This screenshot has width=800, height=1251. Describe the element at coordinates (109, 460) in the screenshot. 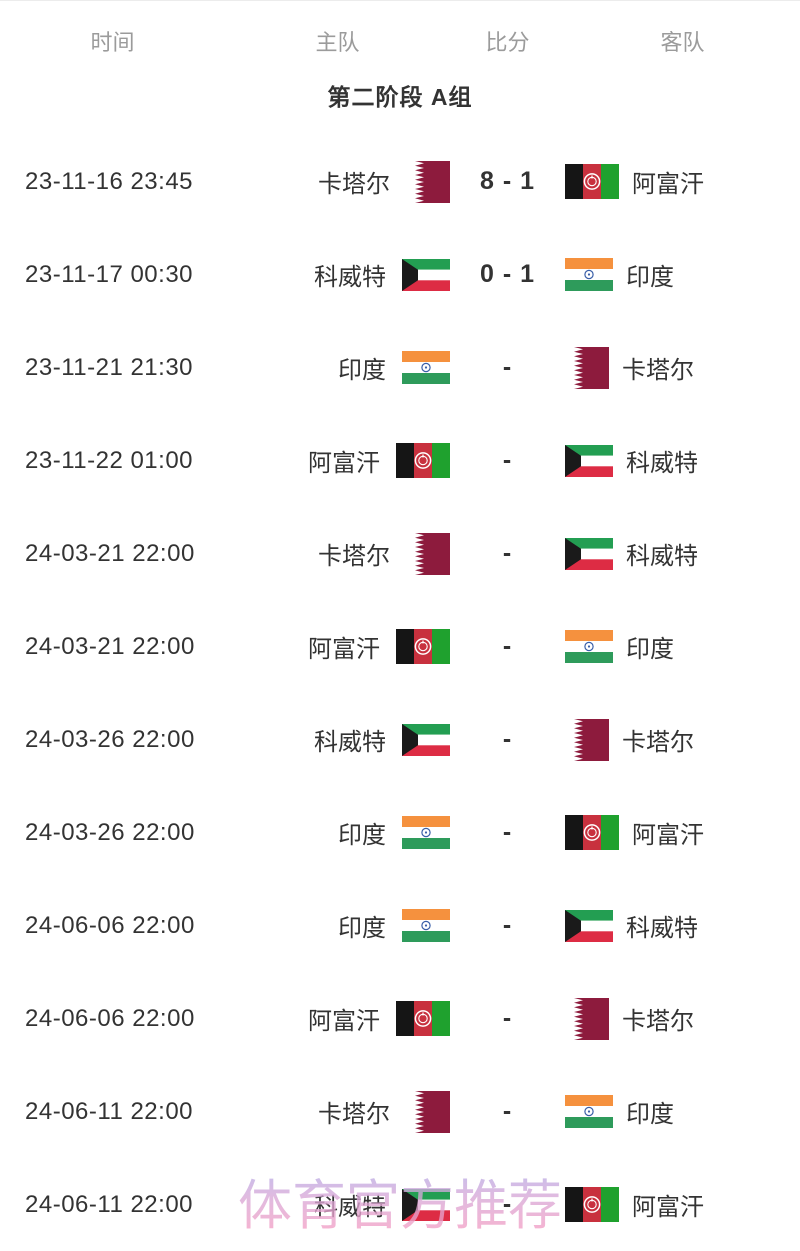

I see `match-time: 23-11-22 01:00` at that location.